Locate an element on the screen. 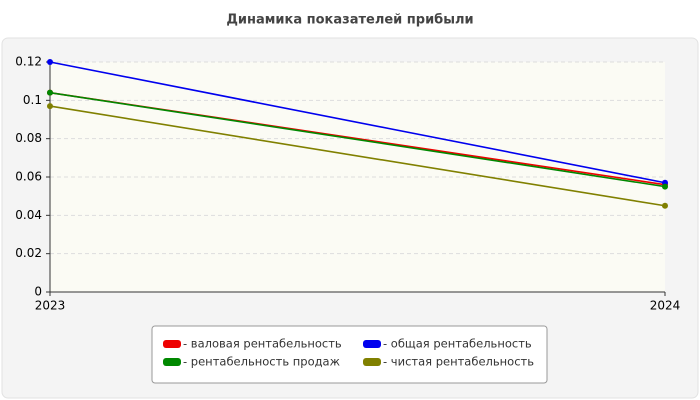 This screenshot has height=400, width=700. legend-label: - валовая рентабельность is located at coordinates (262, 344).